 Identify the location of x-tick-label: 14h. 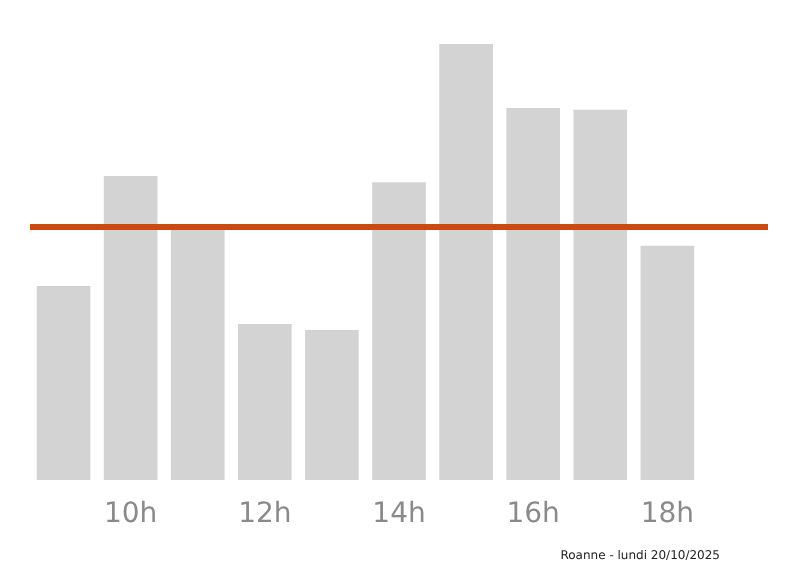
(399, 514).